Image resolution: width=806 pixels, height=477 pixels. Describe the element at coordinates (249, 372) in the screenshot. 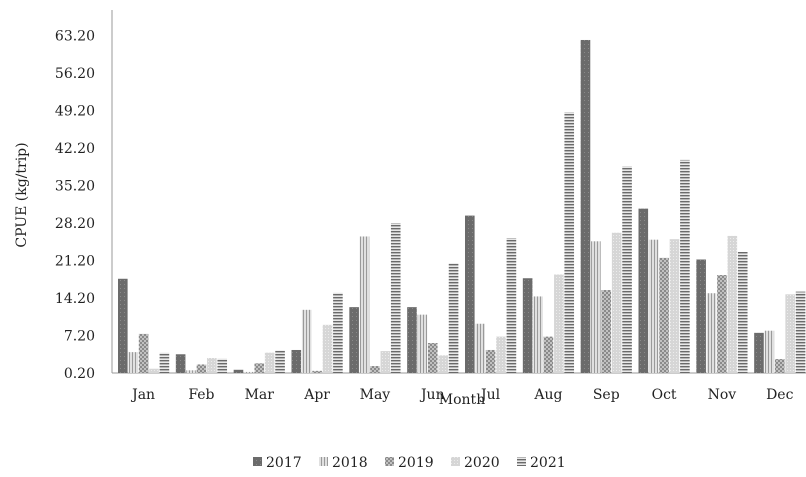

I see `bar-2018-mar` at that location.